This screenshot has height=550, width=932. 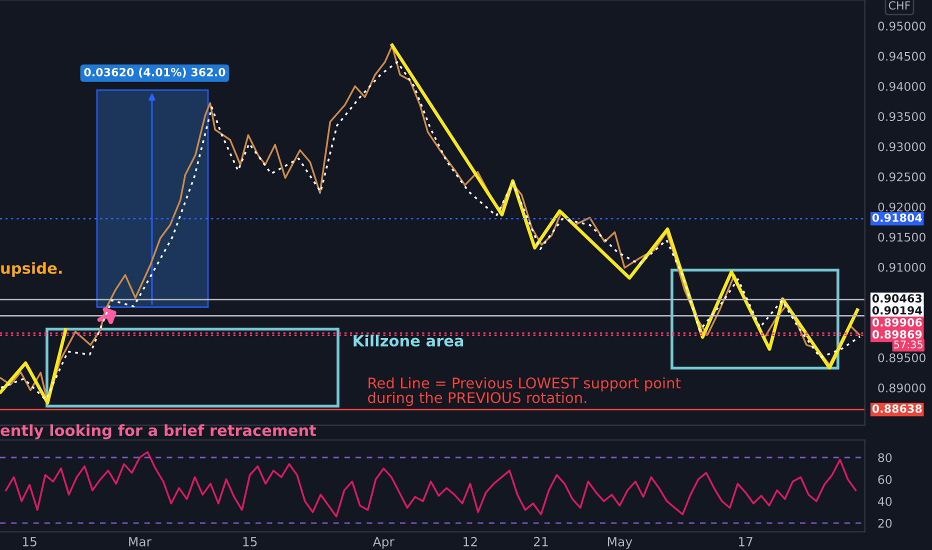 What do you see at coordinates (902, 147) in the screenshot?
I see `y-tick-label: 0.93000` at bounding box center [902, 147].